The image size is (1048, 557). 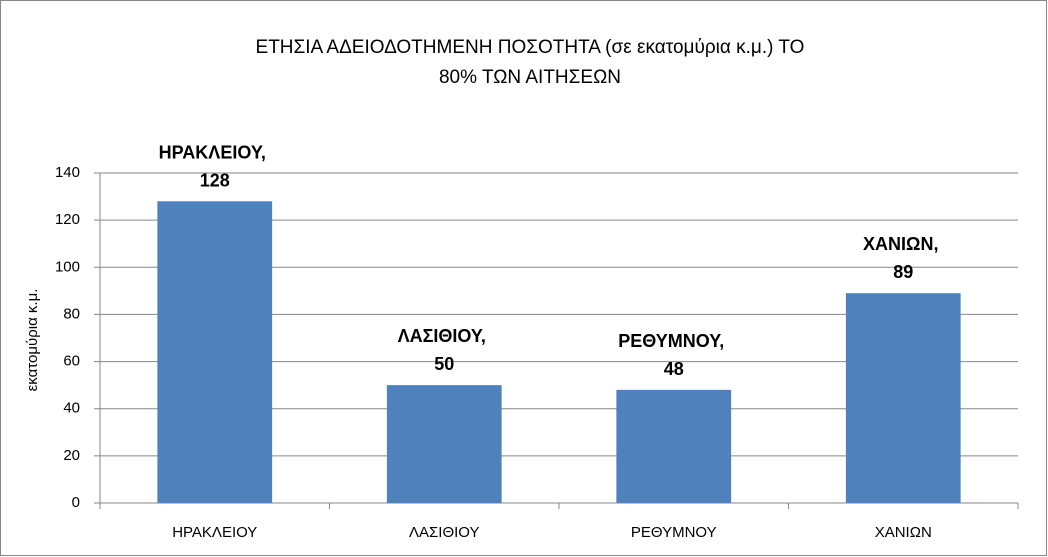 What do you see at coordinates (71, 455) in the screenshot?
I see `y-tick-label: 20` at bounding box center [71, 455].